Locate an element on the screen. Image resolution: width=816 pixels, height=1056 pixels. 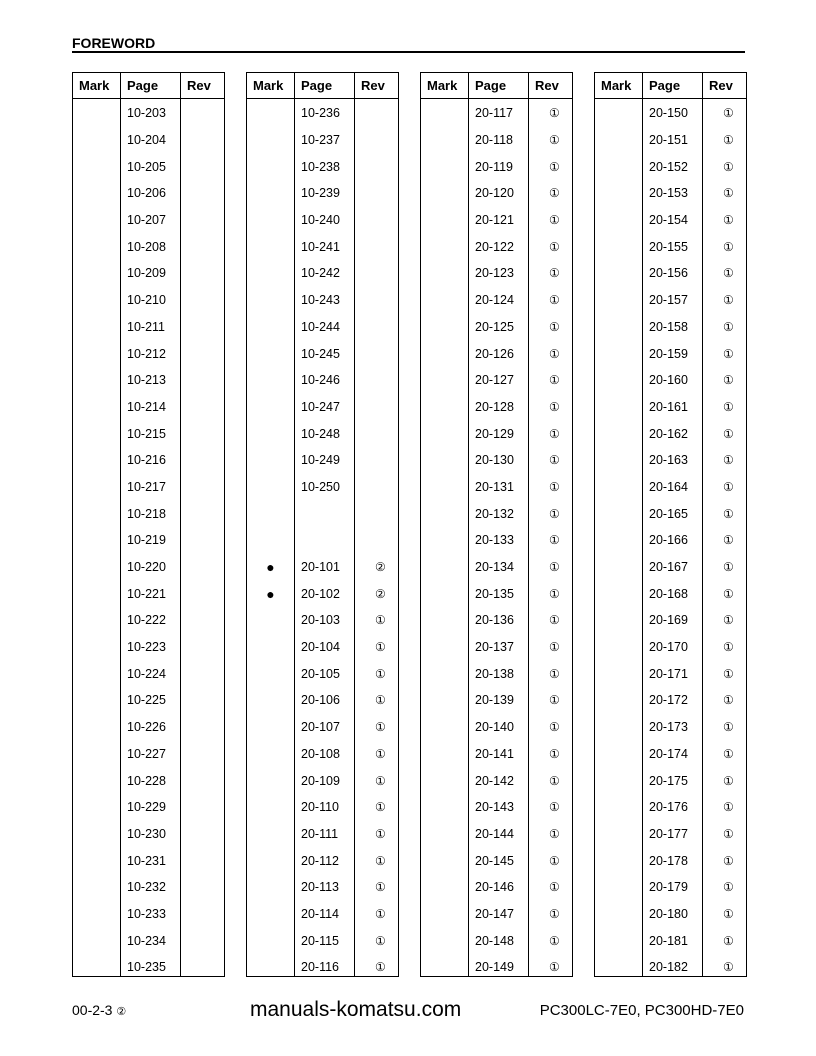
cell-page: 20-120 is located at coordinates (494, 193).